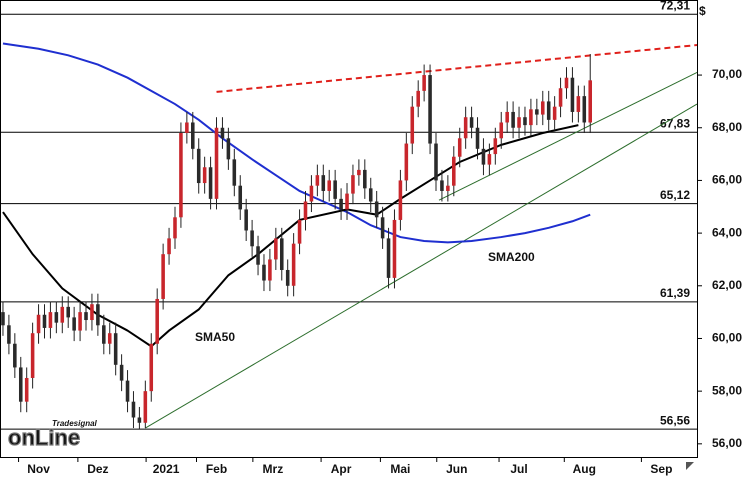 This screenshot has width=750, height=480. Describe the element at coordinates (727, 180) in the screenshot. I see `y-tick-label: 66,00` at that location.